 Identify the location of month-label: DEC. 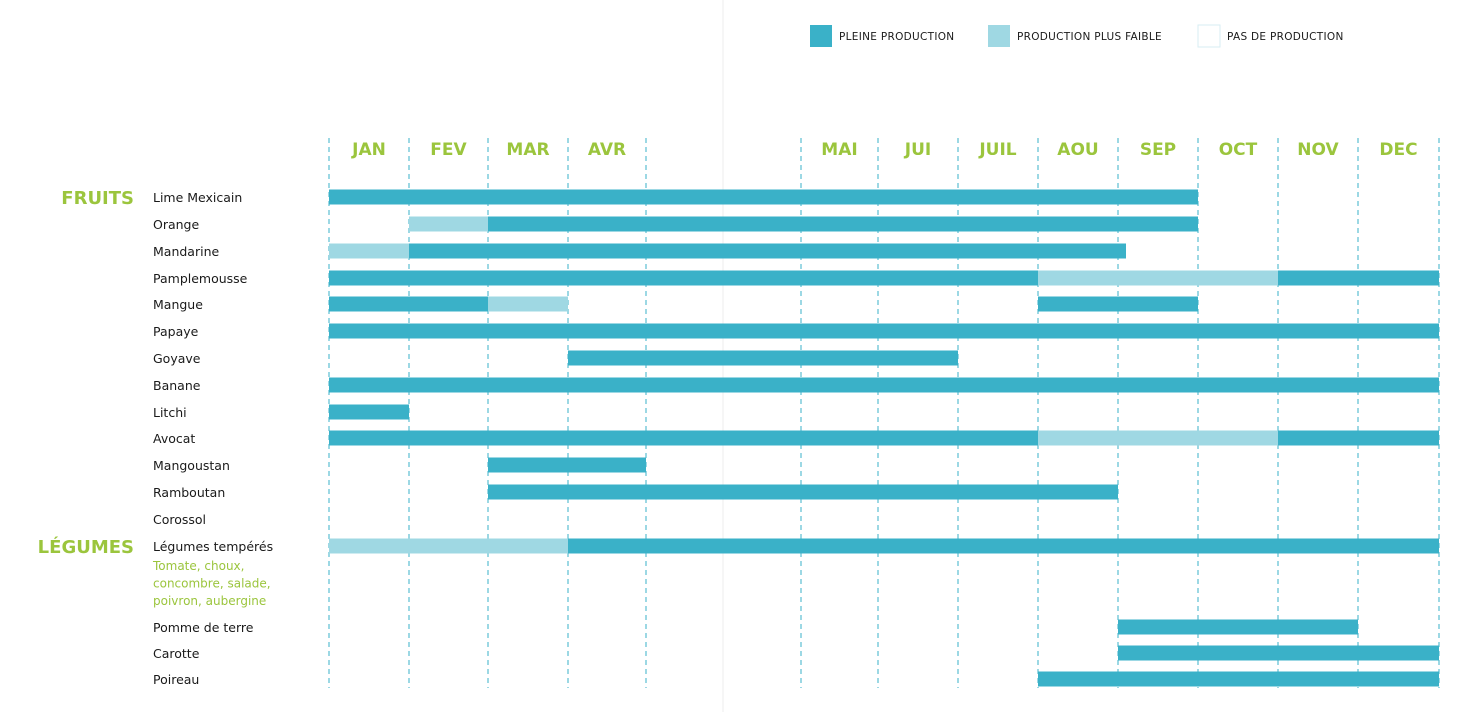
(1398, 150).